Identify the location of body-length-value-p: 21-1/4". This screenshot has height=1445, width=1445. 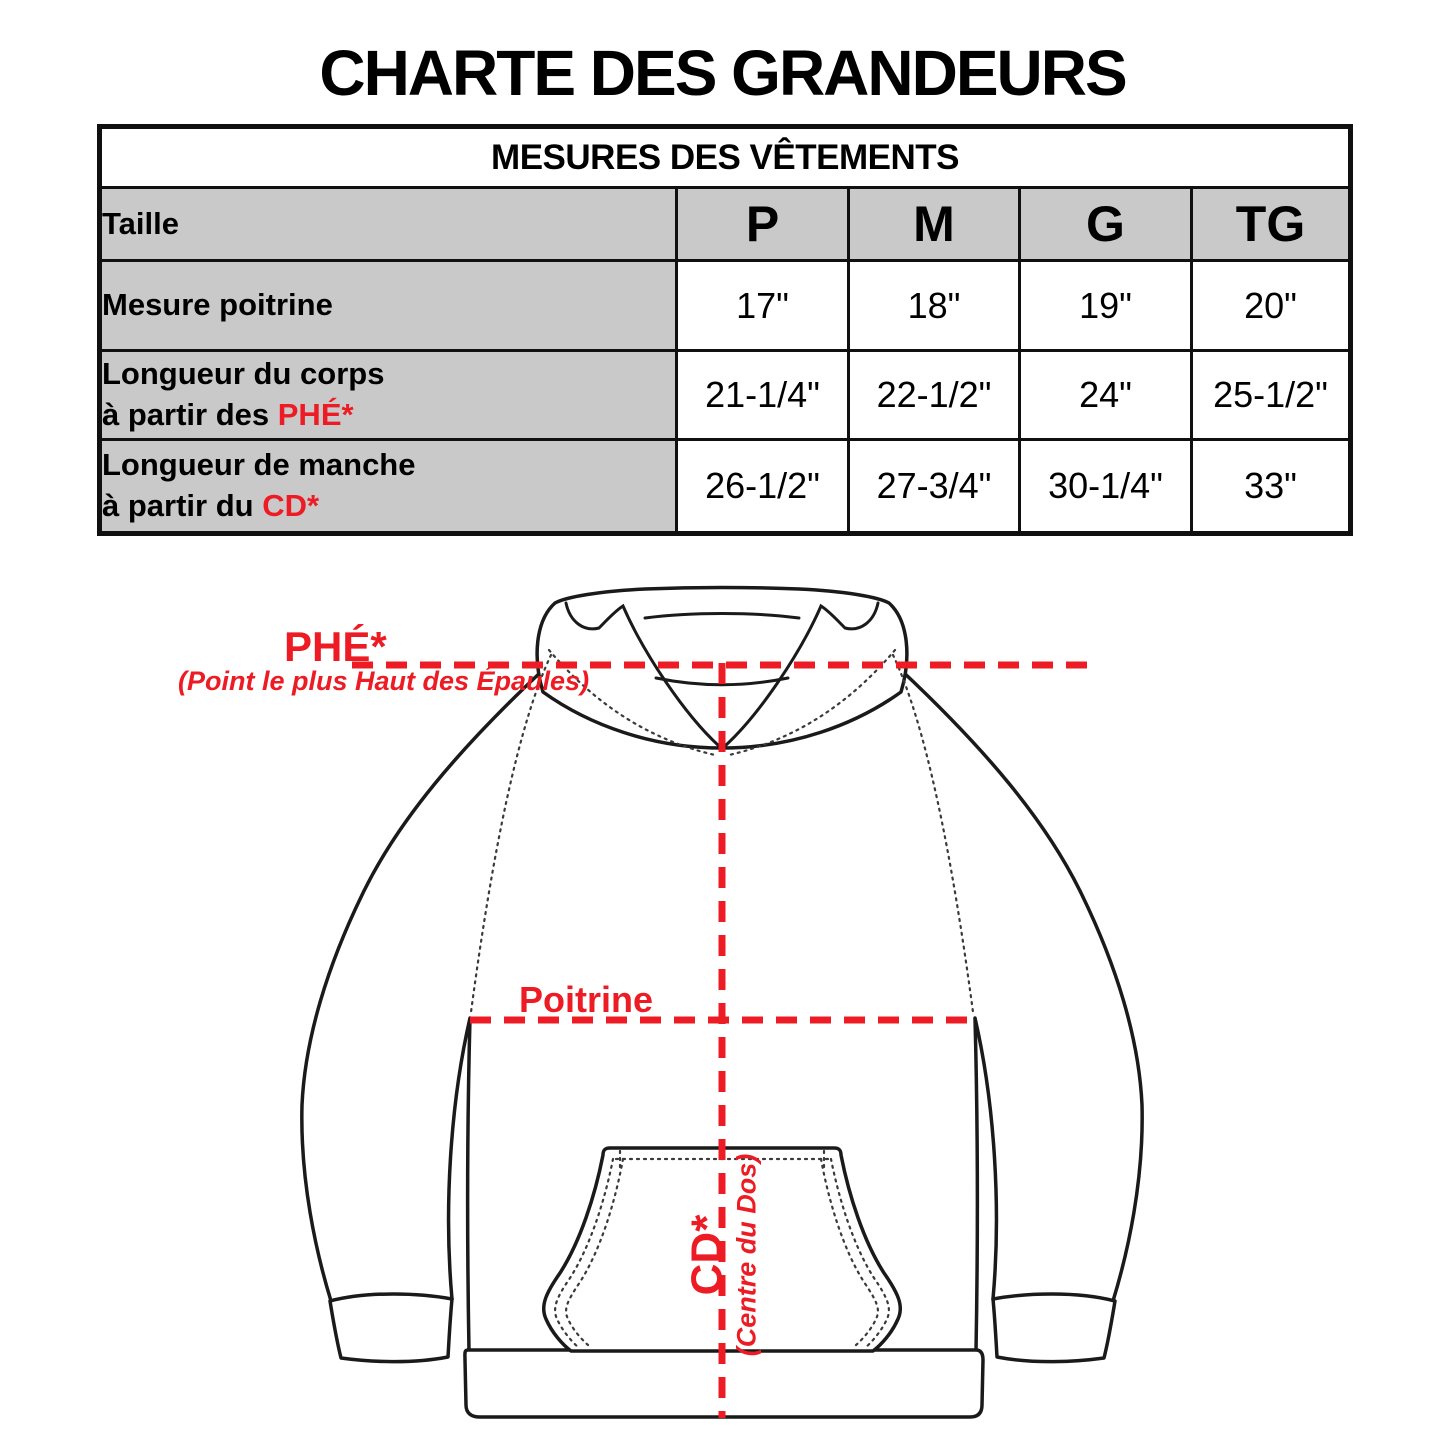
(762, 395).